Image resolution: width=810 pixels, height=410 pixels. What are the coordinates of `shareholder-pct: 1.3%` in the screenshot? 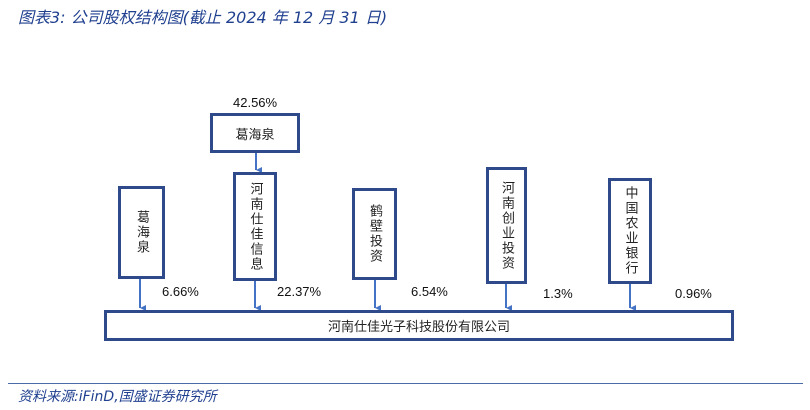 It's located at (558, 293).